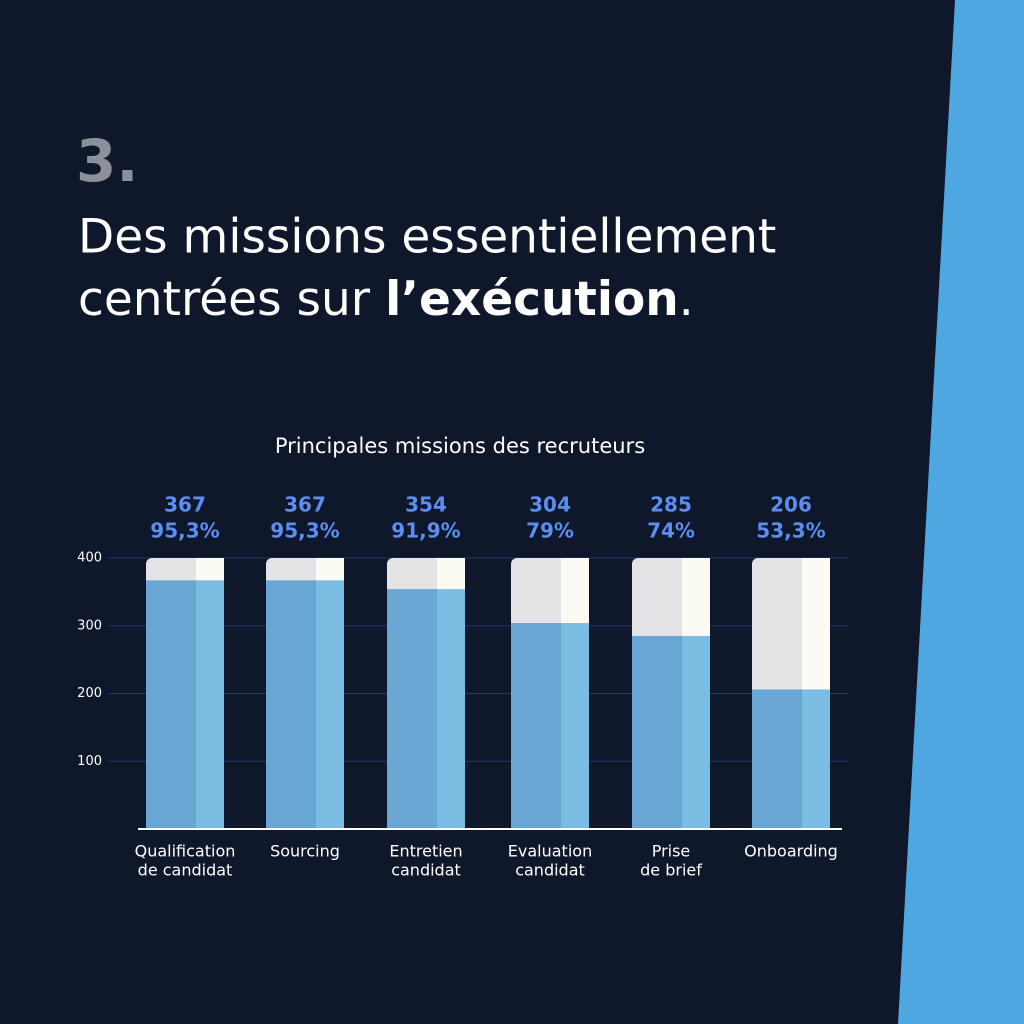 This screenshot has height=1024, width=1024. Describe the element at coordinates (550, 531) in the screenshot. I see `share-label: 79%` at that location.